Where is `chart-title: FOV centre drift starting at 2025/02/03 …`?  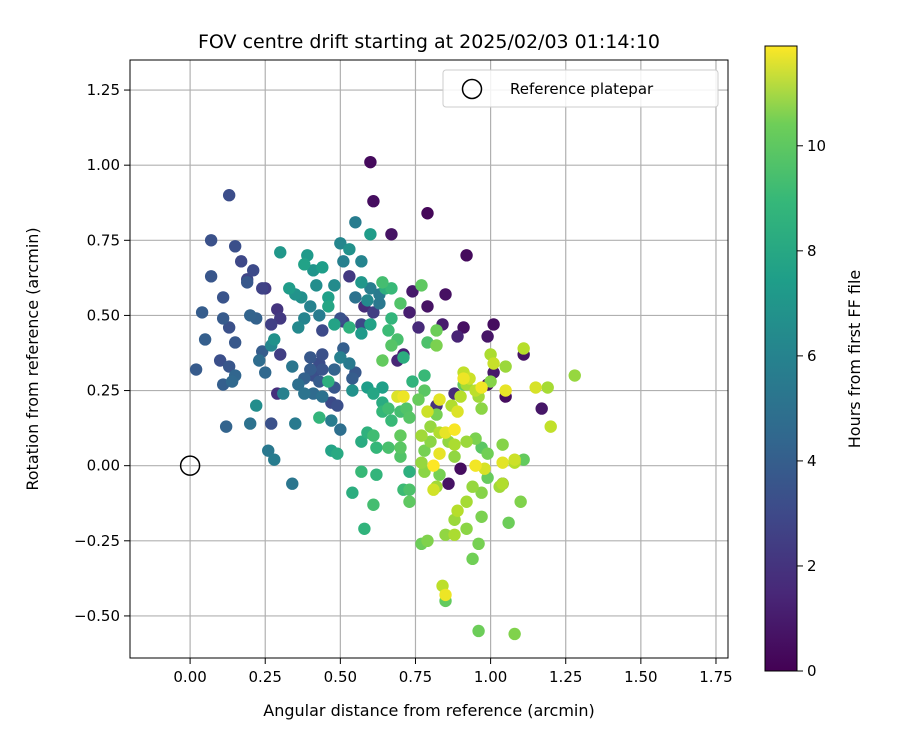
chart-title: FOV centre drift starting at 2025/02/03 … is located at coordinates (429, 42).